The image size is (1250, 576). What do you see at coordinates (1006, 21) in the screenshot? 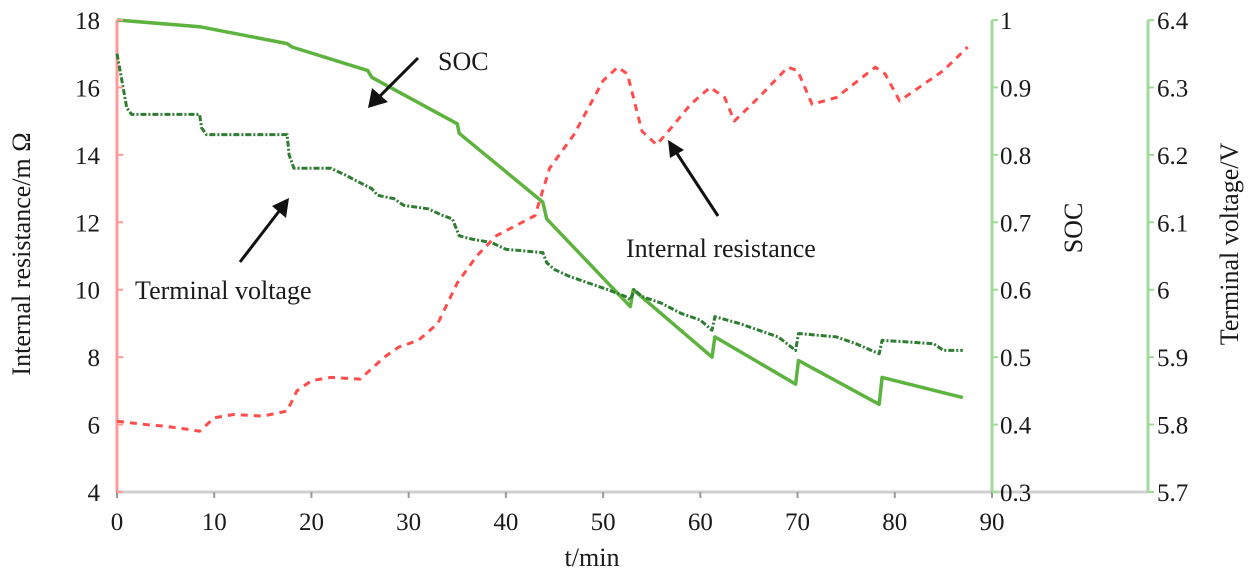
I see `soc-tick-label: 1` at bounding box center [1006, 21].